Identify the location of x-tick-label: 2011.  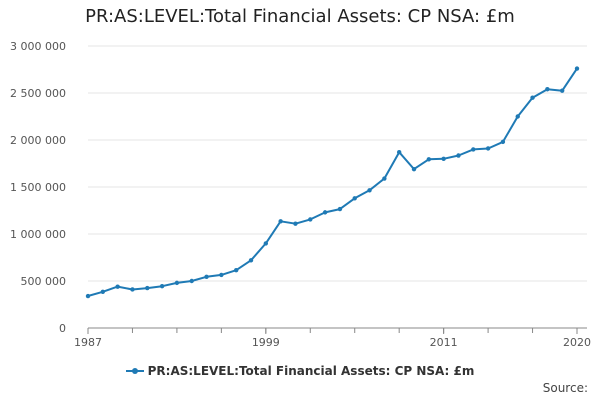
(444, 342).